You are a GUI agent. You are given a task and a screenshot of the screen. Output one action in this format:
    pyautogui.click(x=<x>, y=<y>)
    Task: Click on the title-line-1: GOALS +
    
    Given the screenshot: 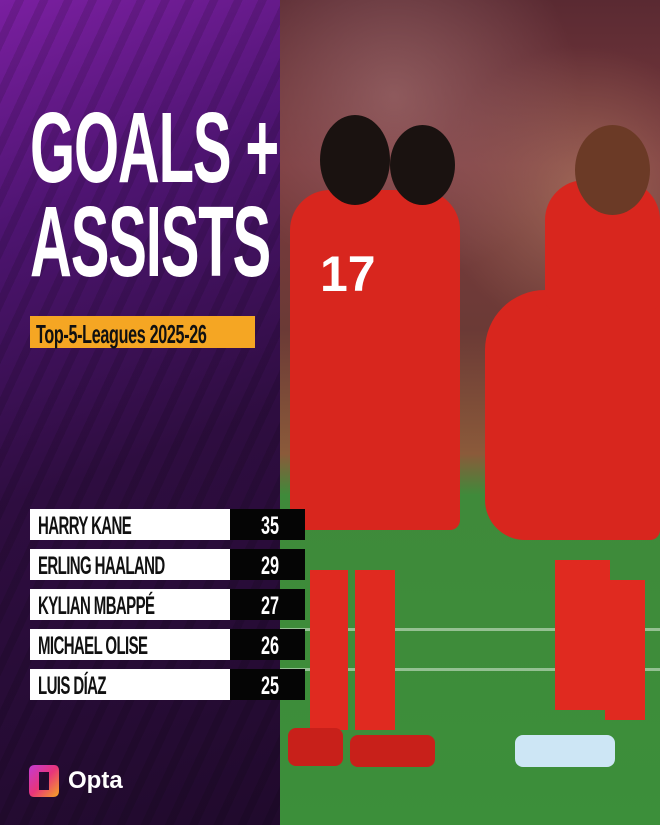 What is the action you would take?
    pyautogui.click(x=154, y=148)
    